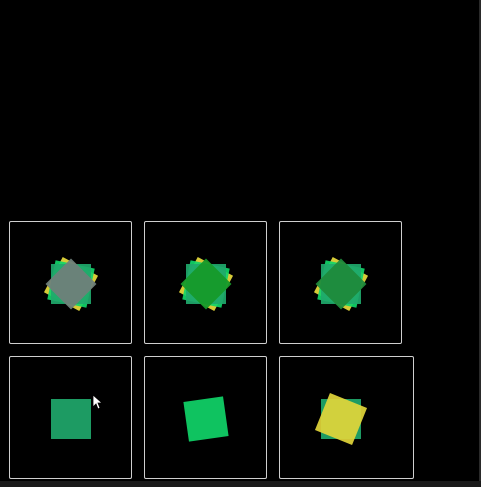 This screenshot has height=487, width=481. I want to click on yellow-square, so click(341, 419).